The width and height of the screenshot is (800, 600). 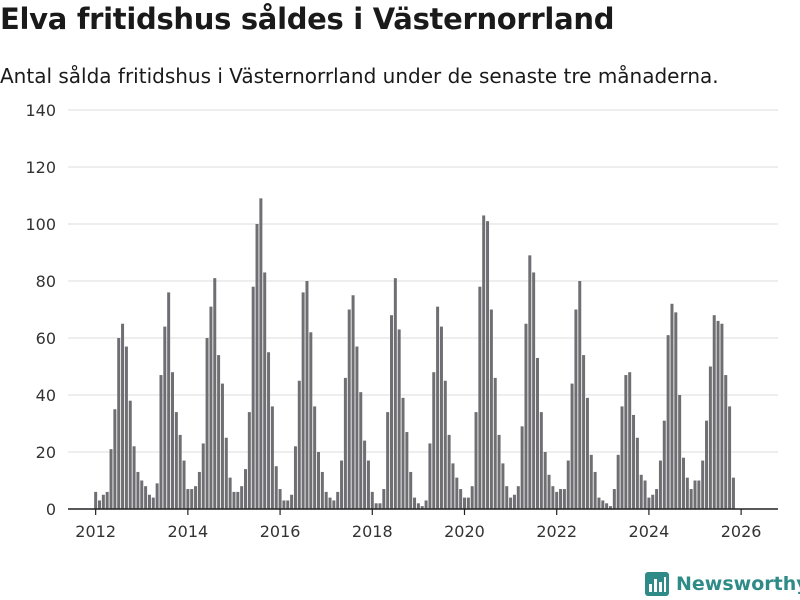 I want to click on x-axis: 2012 2014 2016 2018 2020 2022 2024 2026, so click(x=423, y=524).